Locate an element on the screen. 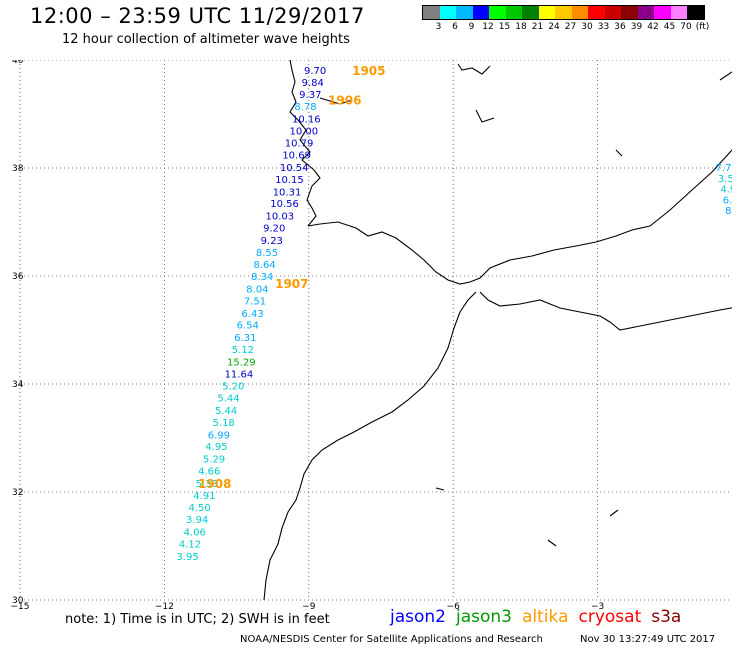 Image resolution: width=740 pixels, height=650 pixels. satellite-legend: jason2 jason3 altika cryosat s3a is located at coordinates (540, 617).